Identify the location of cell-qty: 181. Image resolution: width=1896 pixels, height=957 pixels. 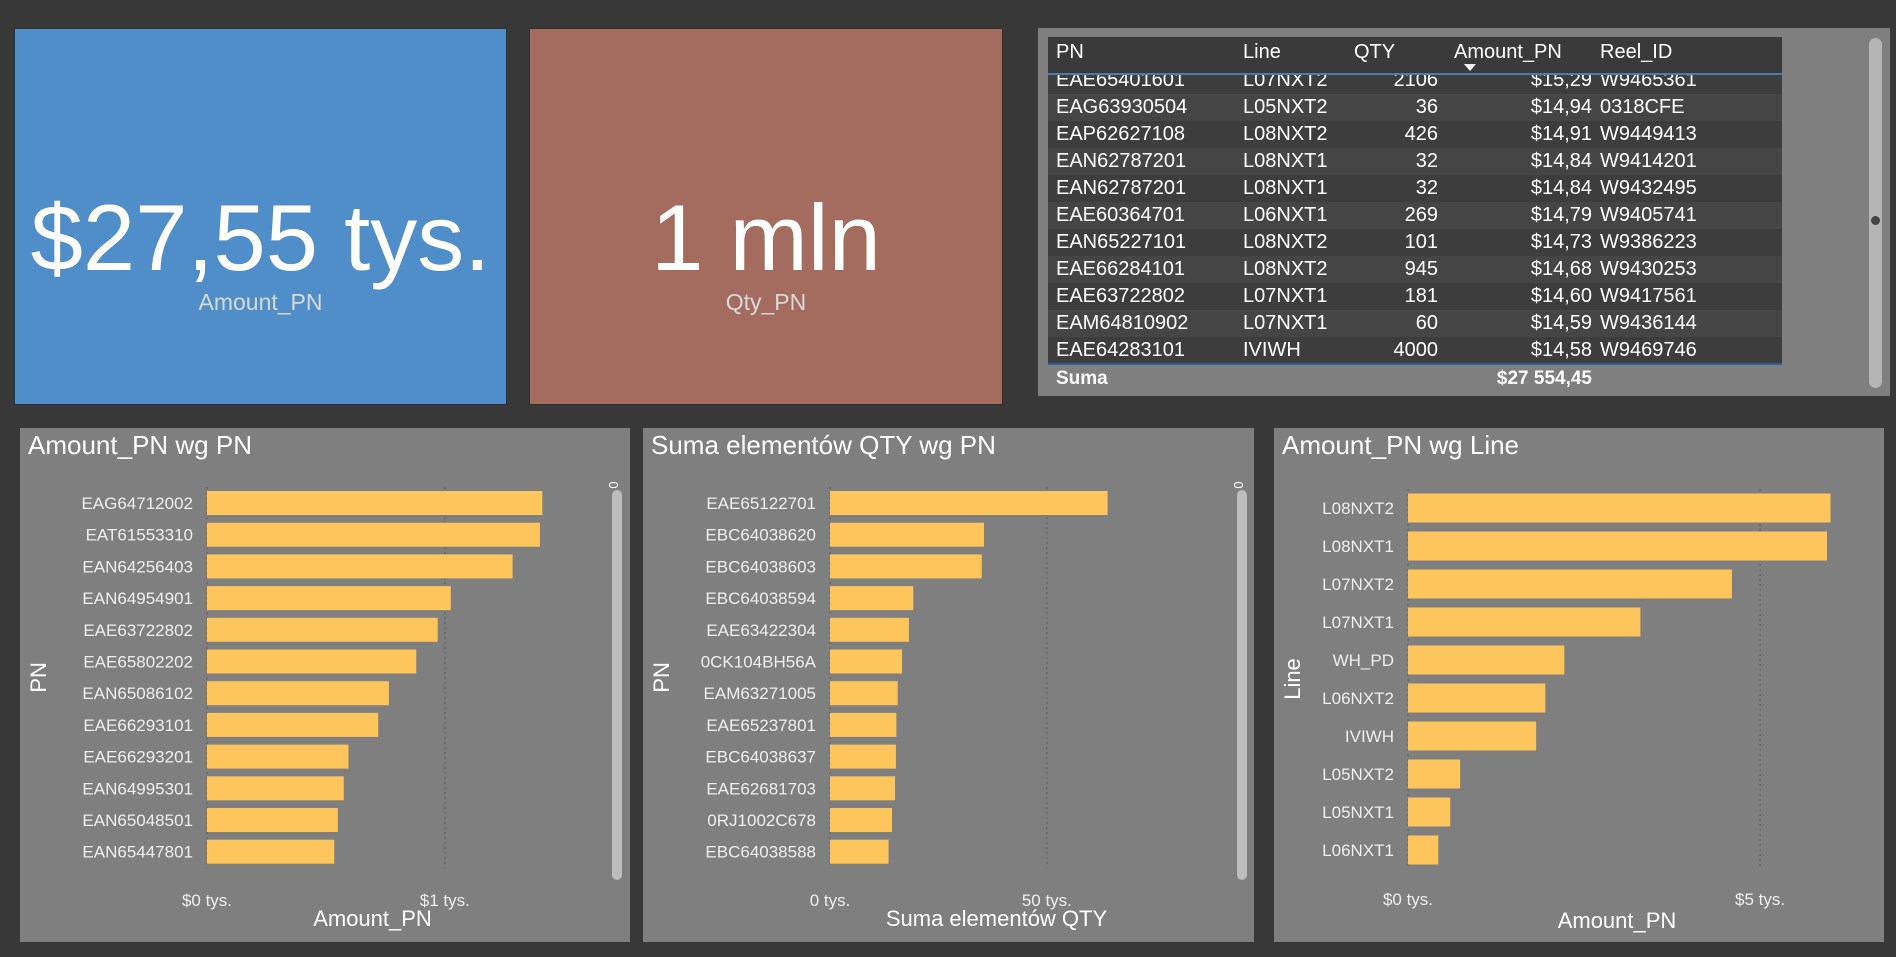
(1421, 296).